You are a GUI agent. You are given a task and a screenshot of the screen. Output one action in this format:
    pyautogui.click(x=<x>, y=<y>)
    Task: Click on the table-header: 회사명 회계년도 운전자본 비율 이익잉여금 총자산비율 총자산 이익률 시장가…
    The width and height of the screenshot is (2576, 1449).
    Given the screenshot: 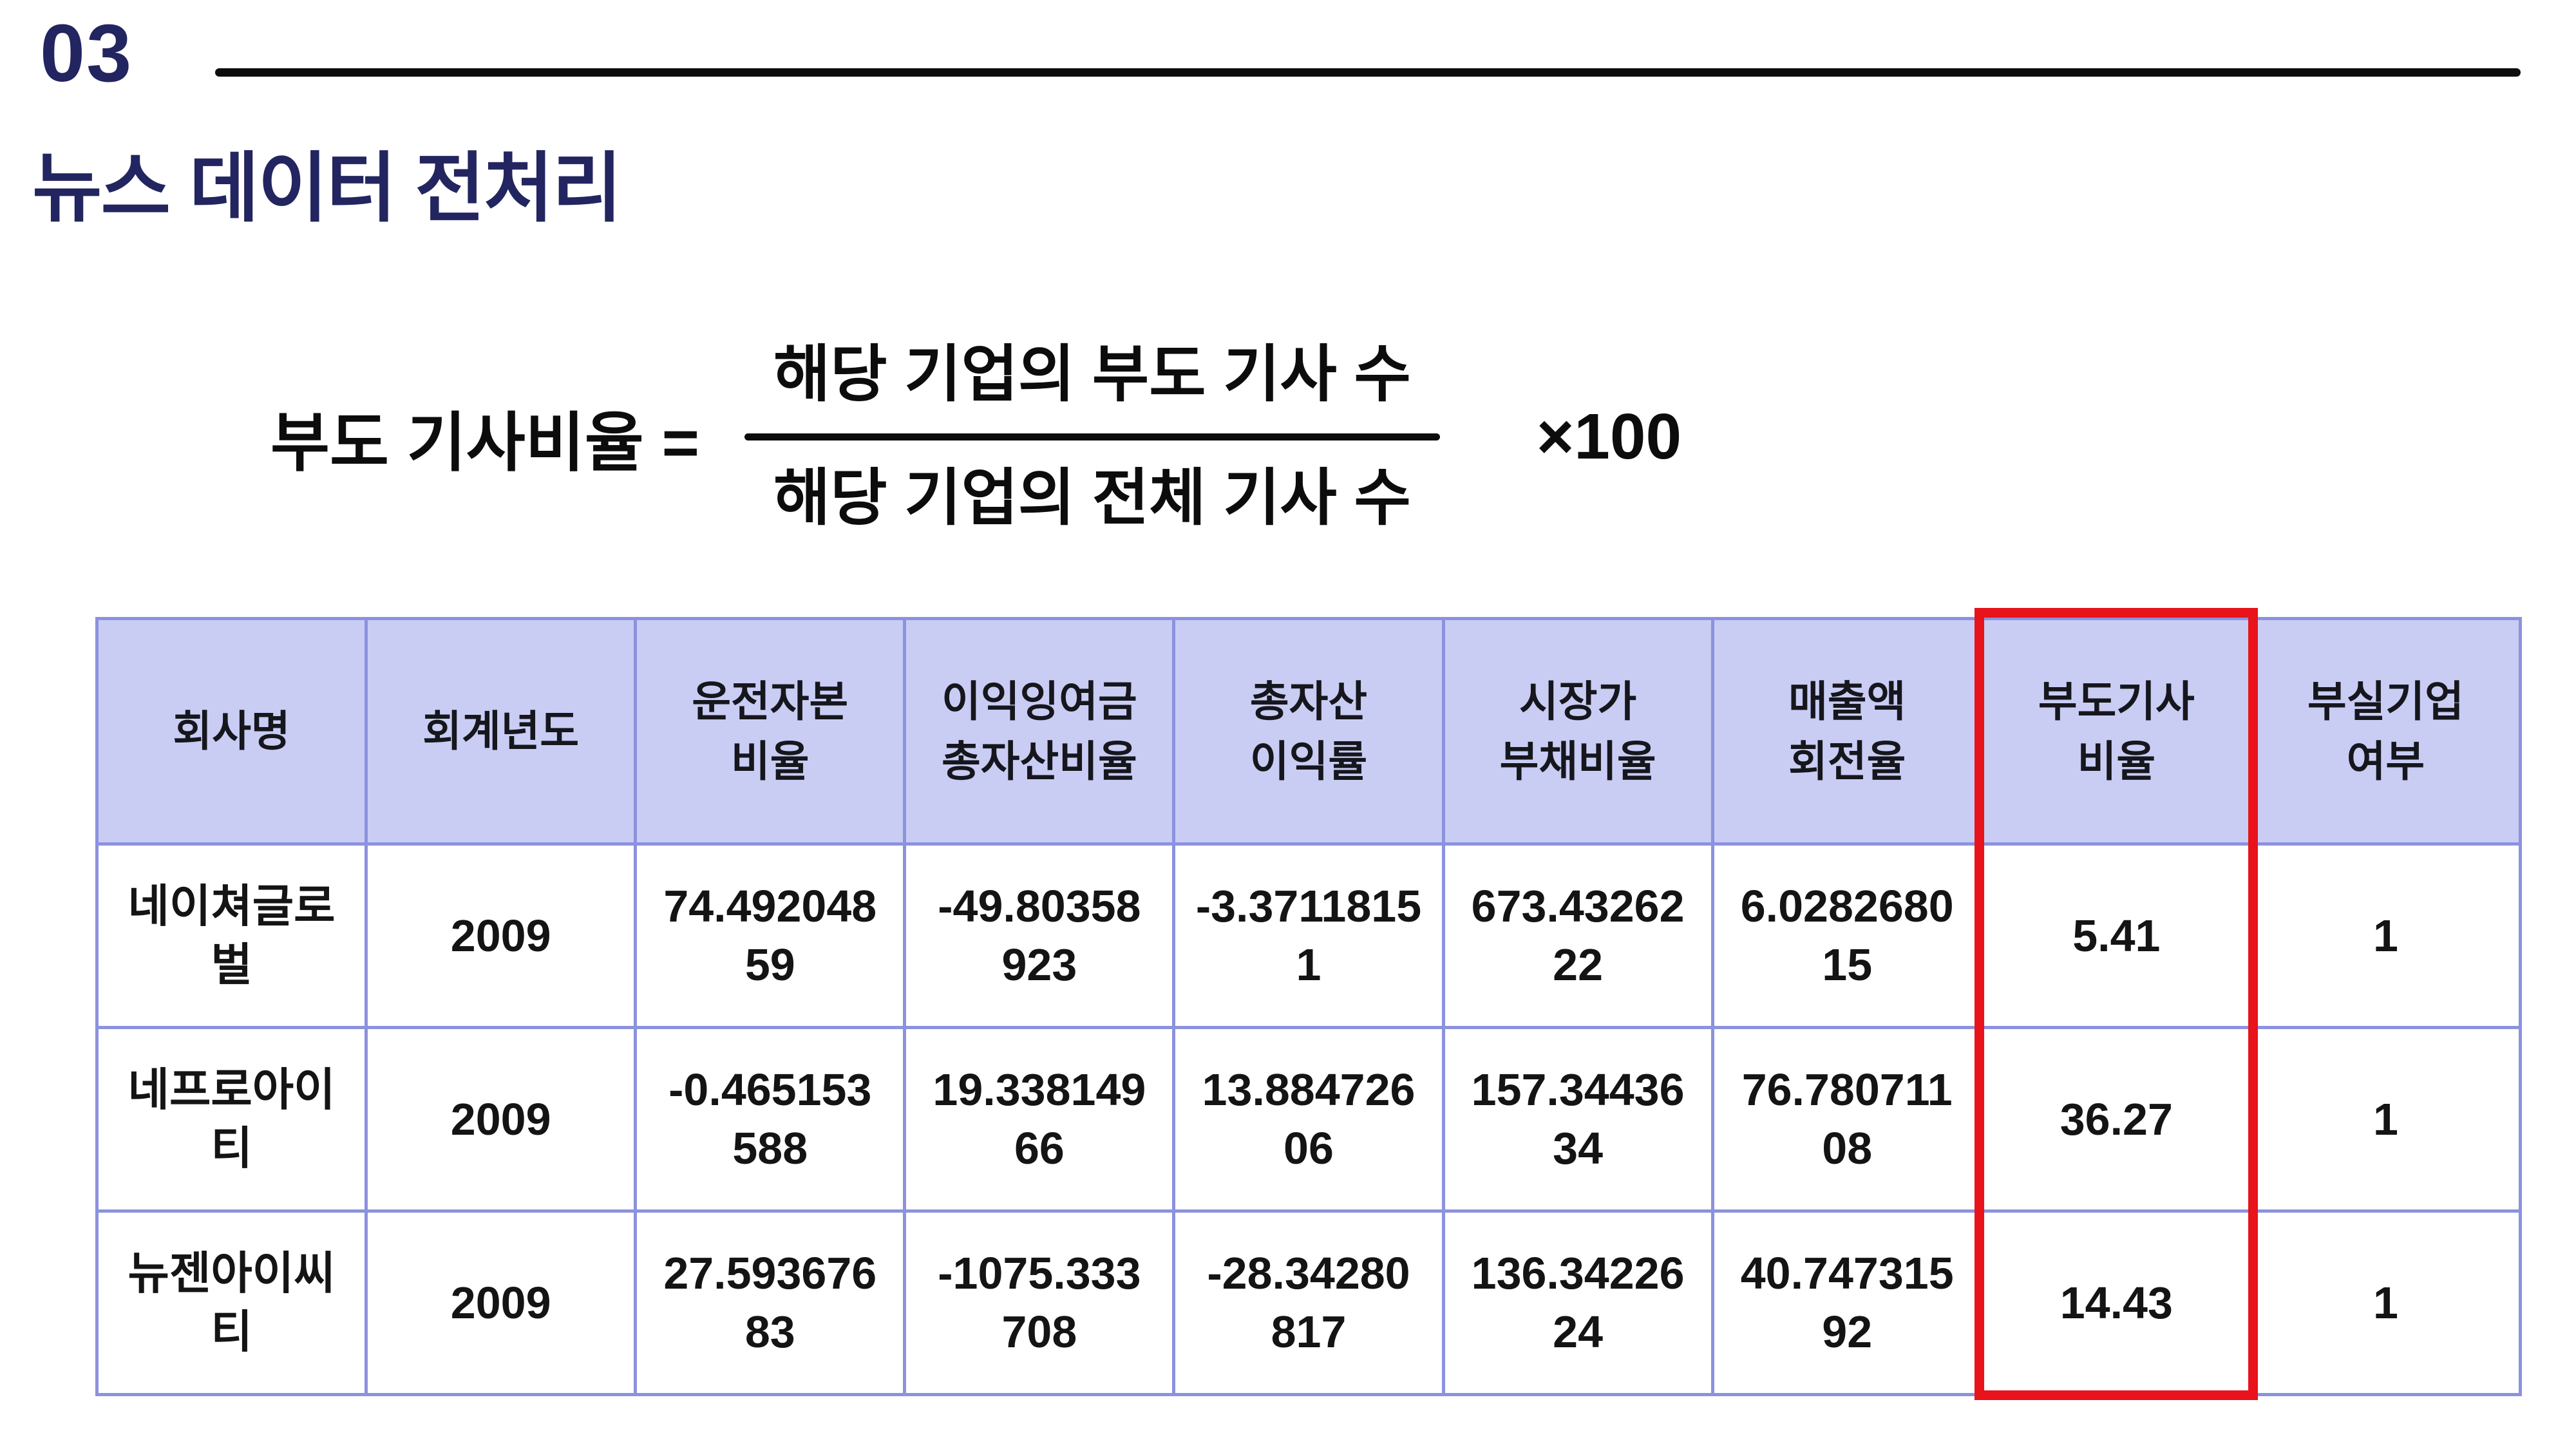 What is the action you would take?
    pyautogui.click(x=1309, y=731)
    